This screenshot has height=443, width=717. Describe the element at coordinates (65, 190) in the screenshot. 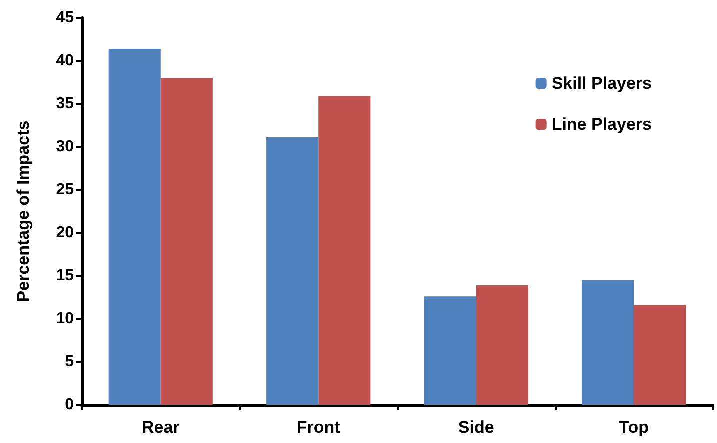

I see `y-tick-label: 25` at that location.